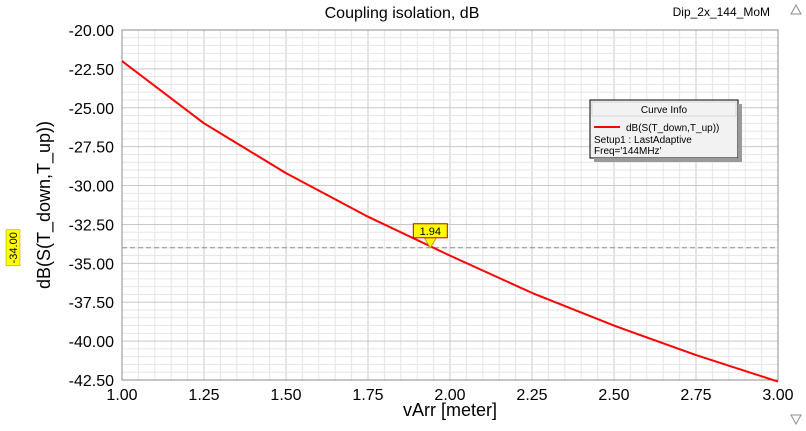  I want to click on x-tick-label: 2.75, so click(695, 395).